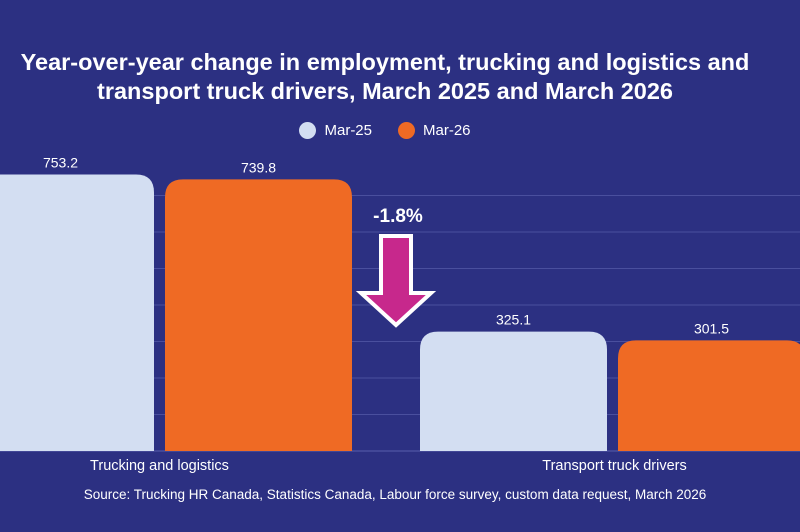  Describe the element at coordinates (258, 167) in the screenshot. I see `value-label: 739.8` at that location.